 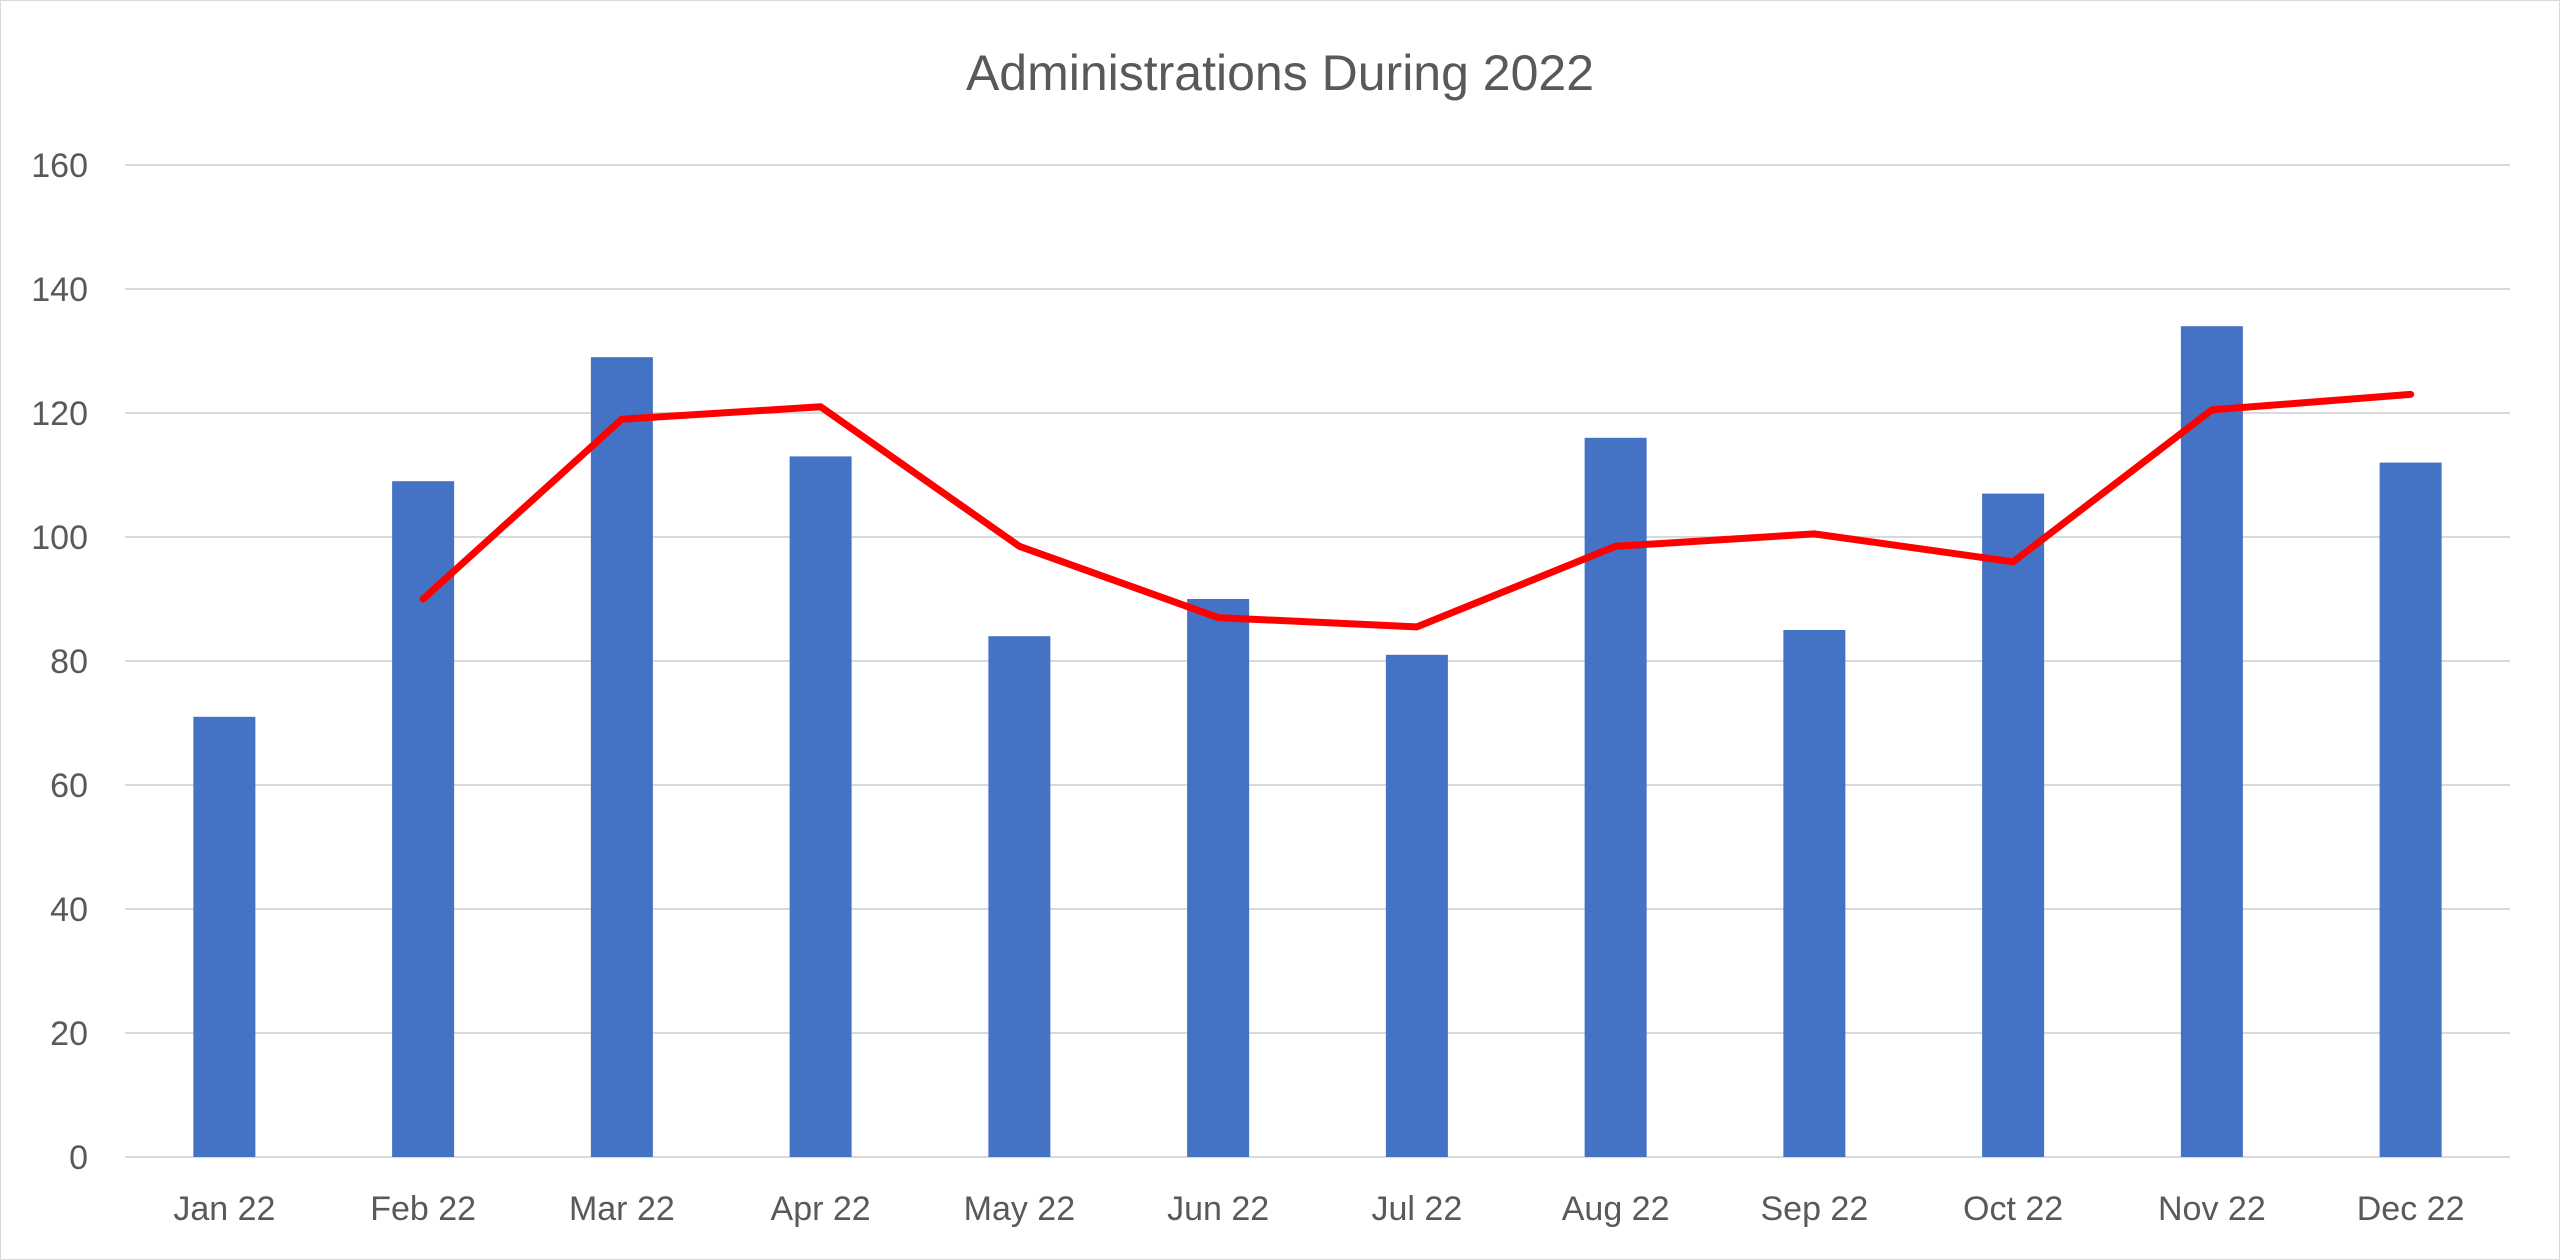 I want to click on y-tick-label: 160, so click(x=59, y=166).